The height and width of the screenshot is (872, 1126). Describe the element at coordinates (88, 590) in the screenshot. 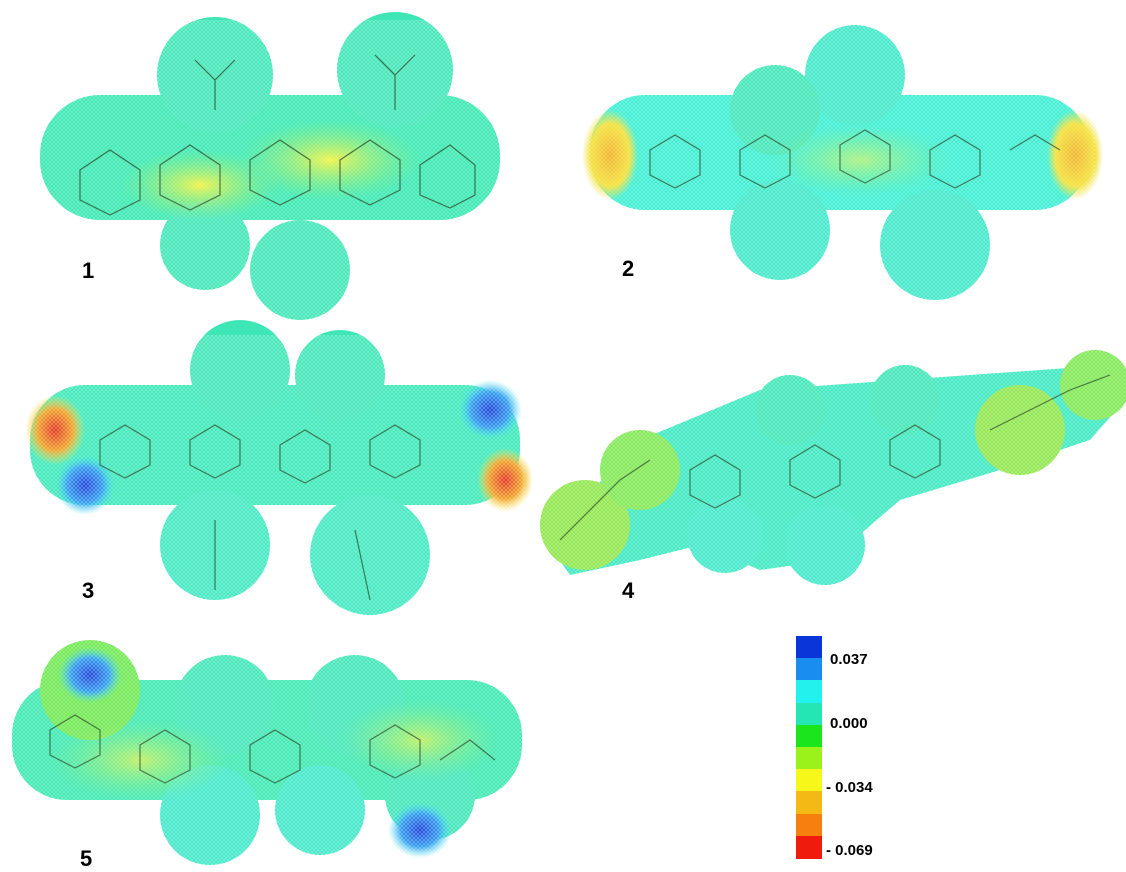

I see `panel-label-3: 3` at that location.